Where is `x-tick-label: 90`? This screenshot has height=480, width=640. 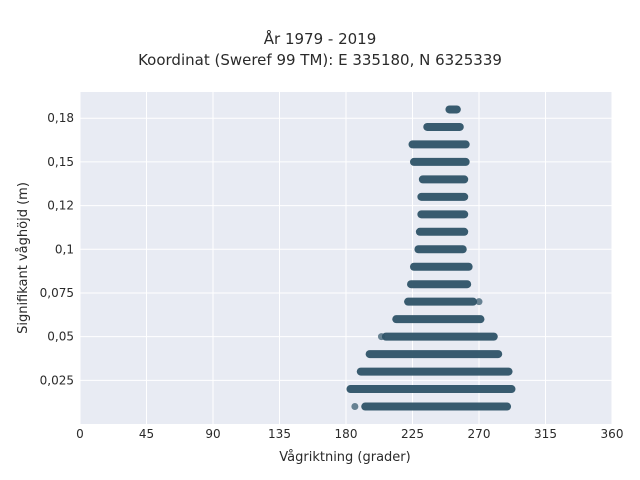
x-tick-label: 90 is located at coordinates (212, 434).